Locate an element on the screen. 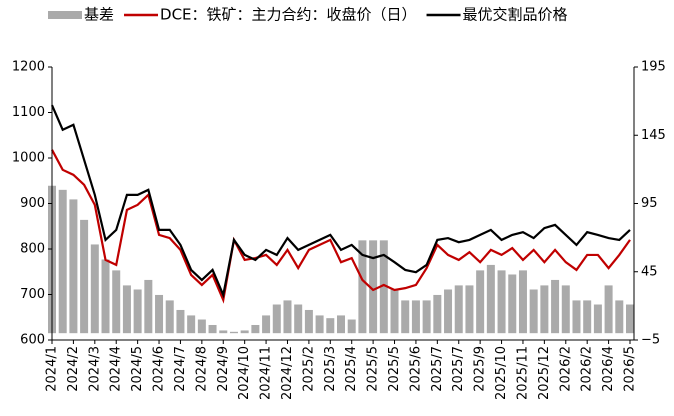  x-tick-label: 2024/3 is located at coordinates (94, 369).